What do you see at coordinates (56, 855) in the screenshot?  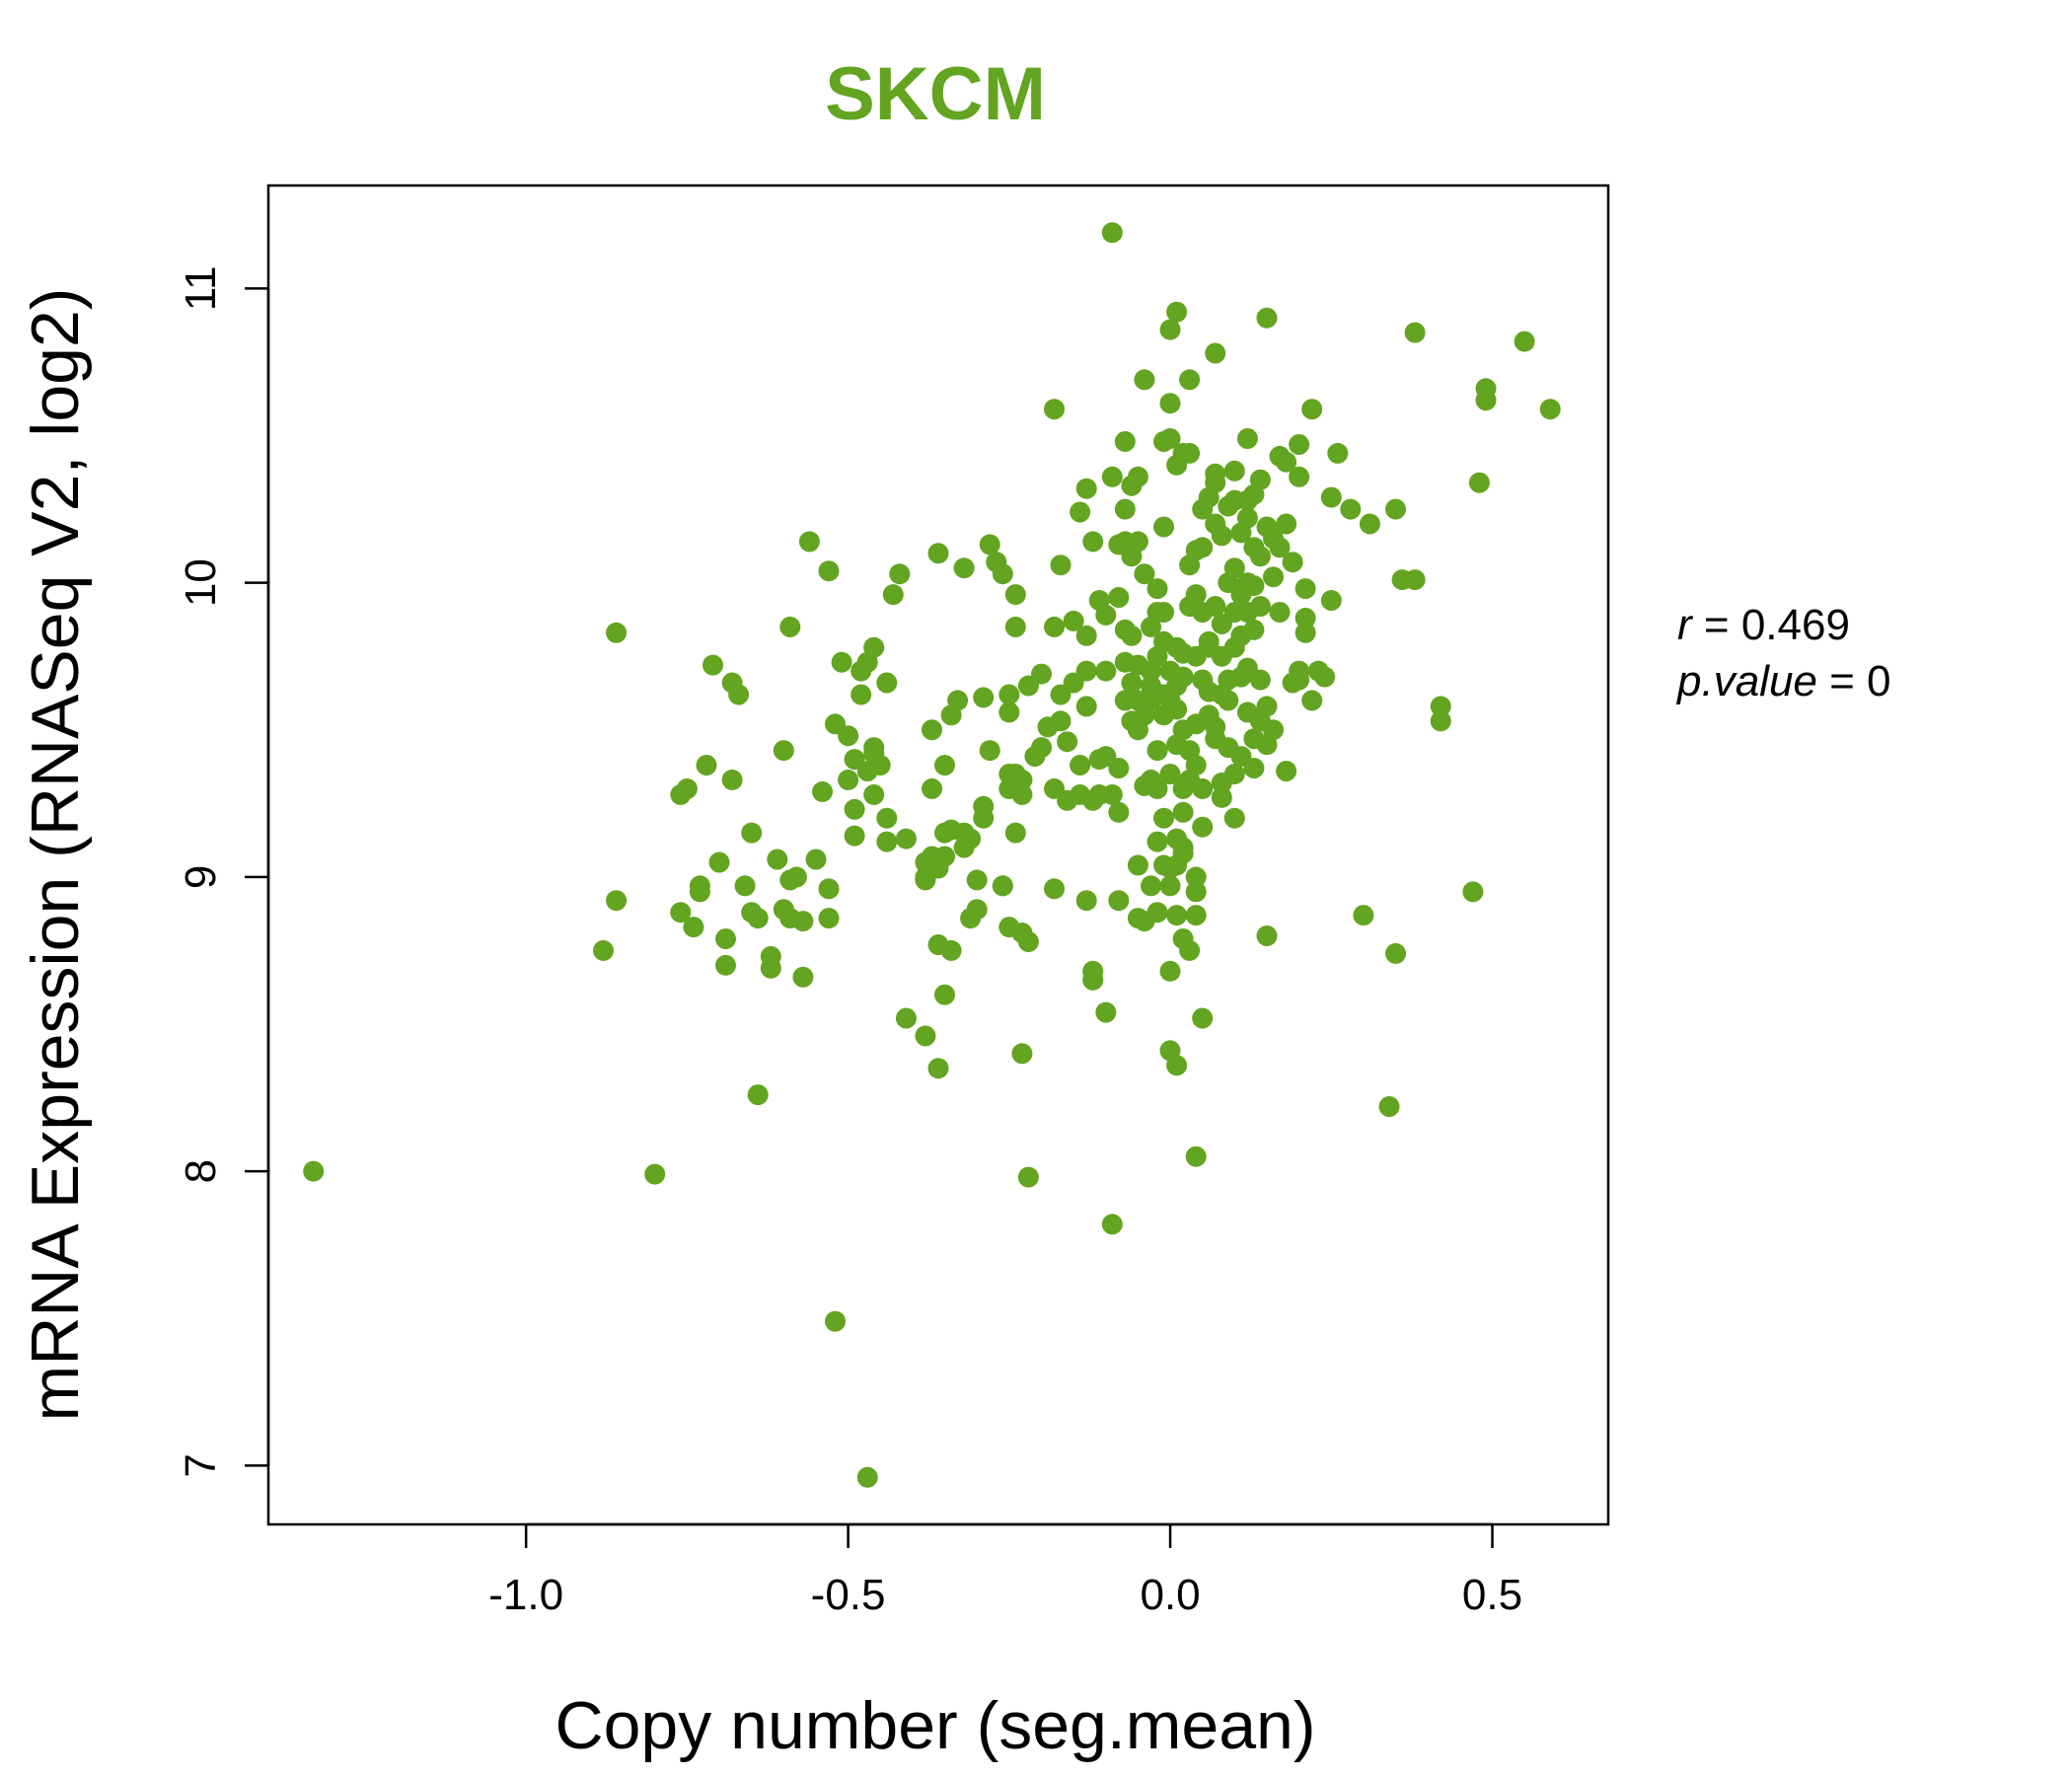 I see `y-axis-label: mRNA Expression (RNASeq V2, log2)` at bounding box center [56, 855].